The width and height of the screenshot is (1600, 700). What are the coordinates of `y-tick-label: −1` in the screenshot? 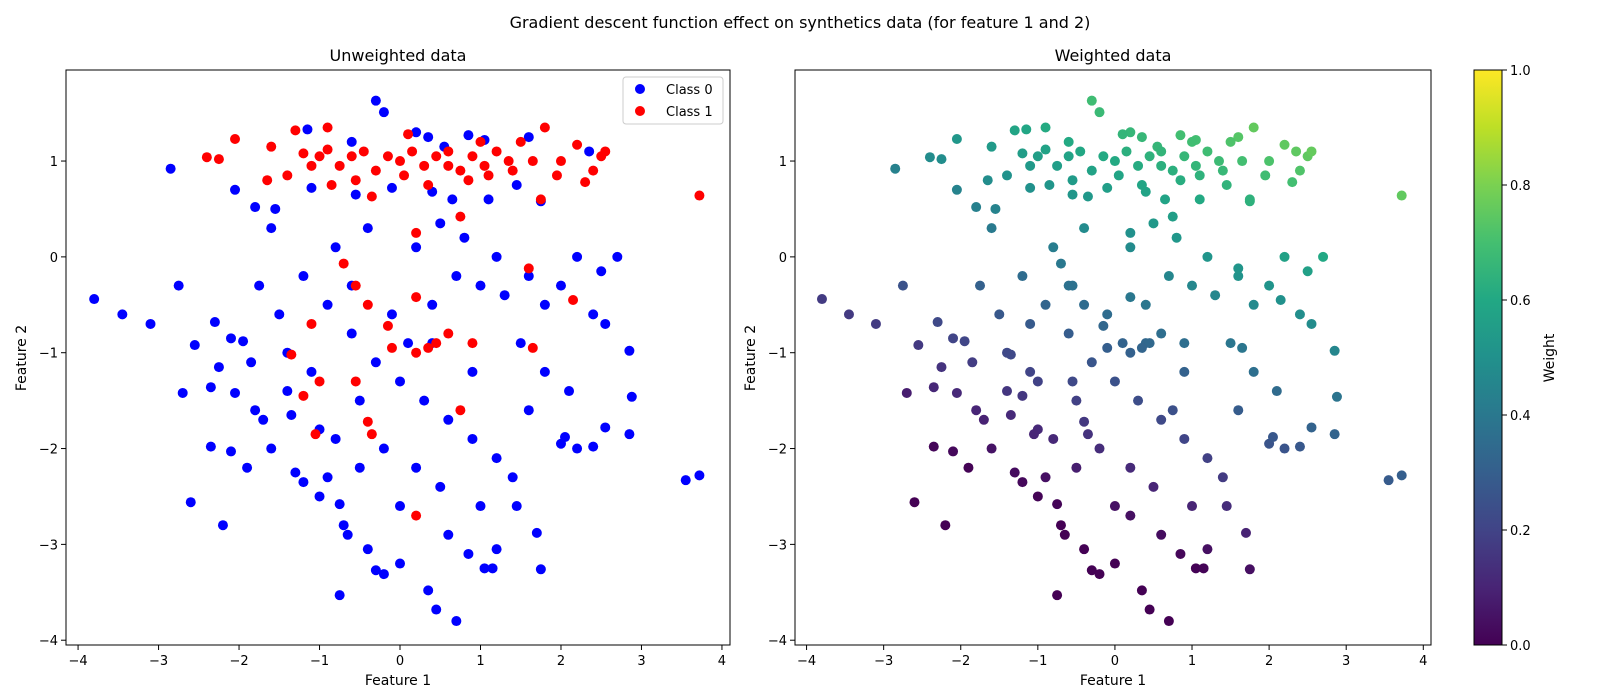 It's located at (48, 354).